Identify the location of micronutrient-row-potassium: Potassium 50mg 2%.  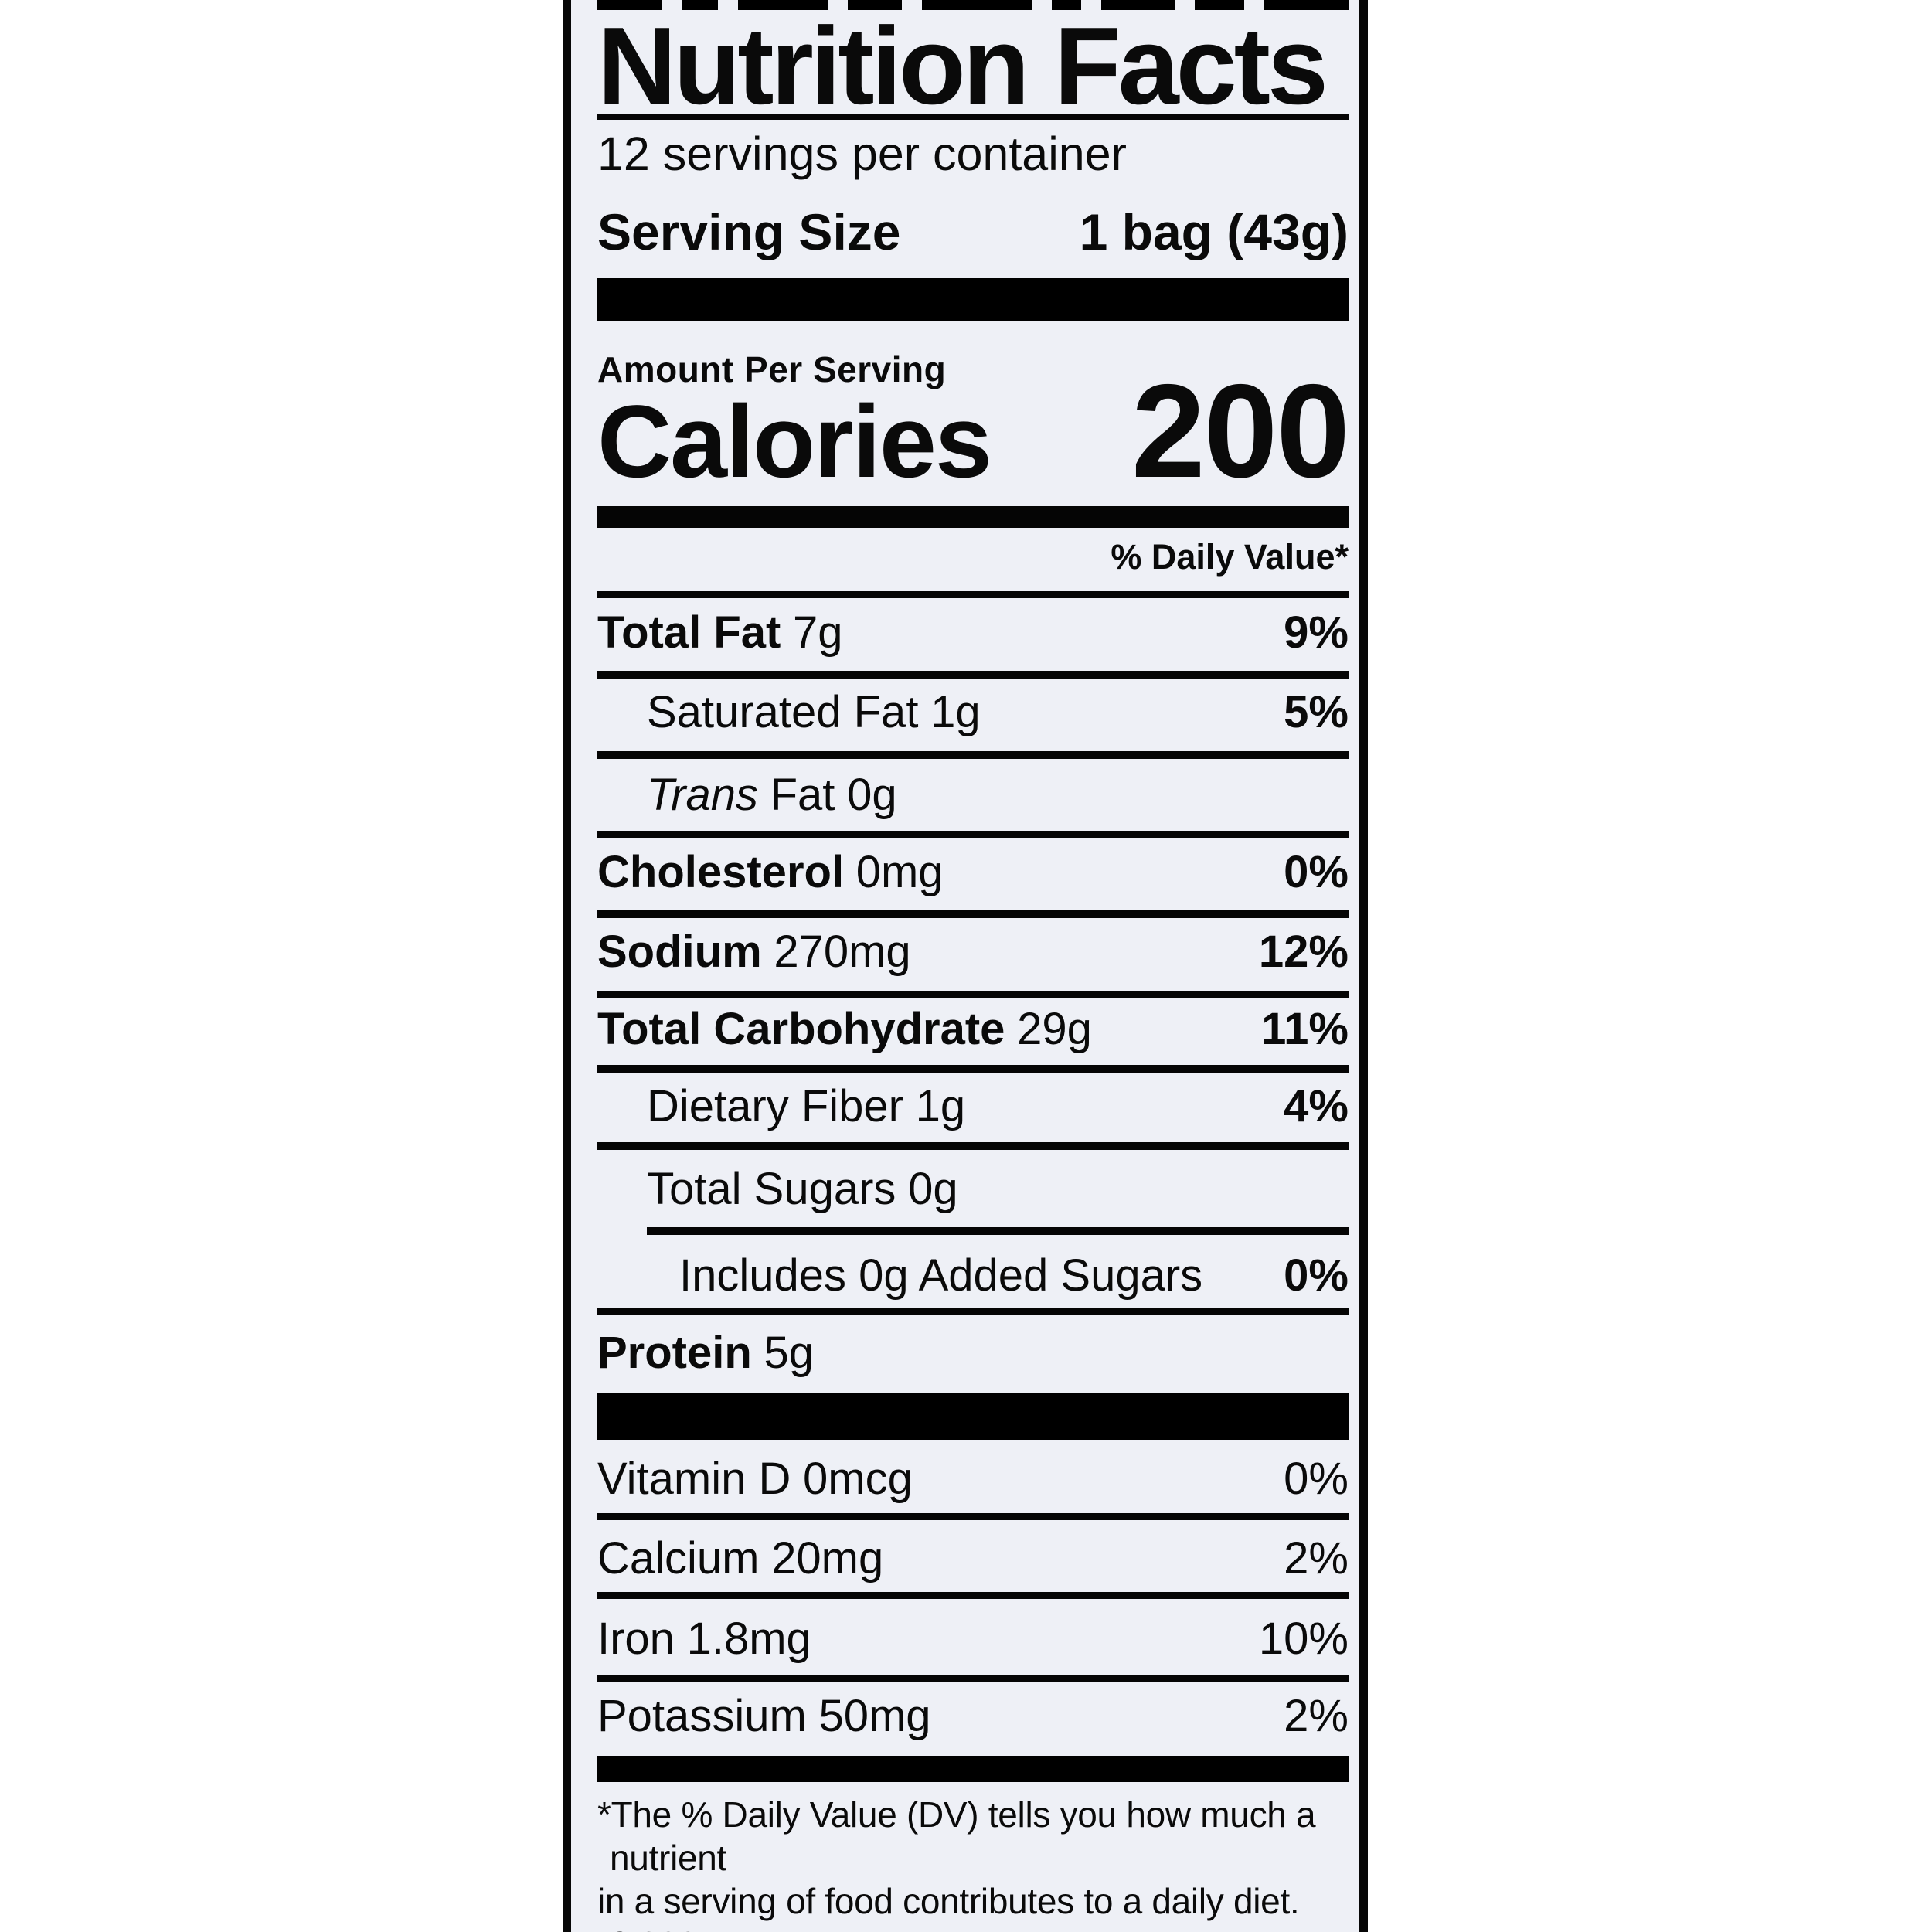
(973, 1716).